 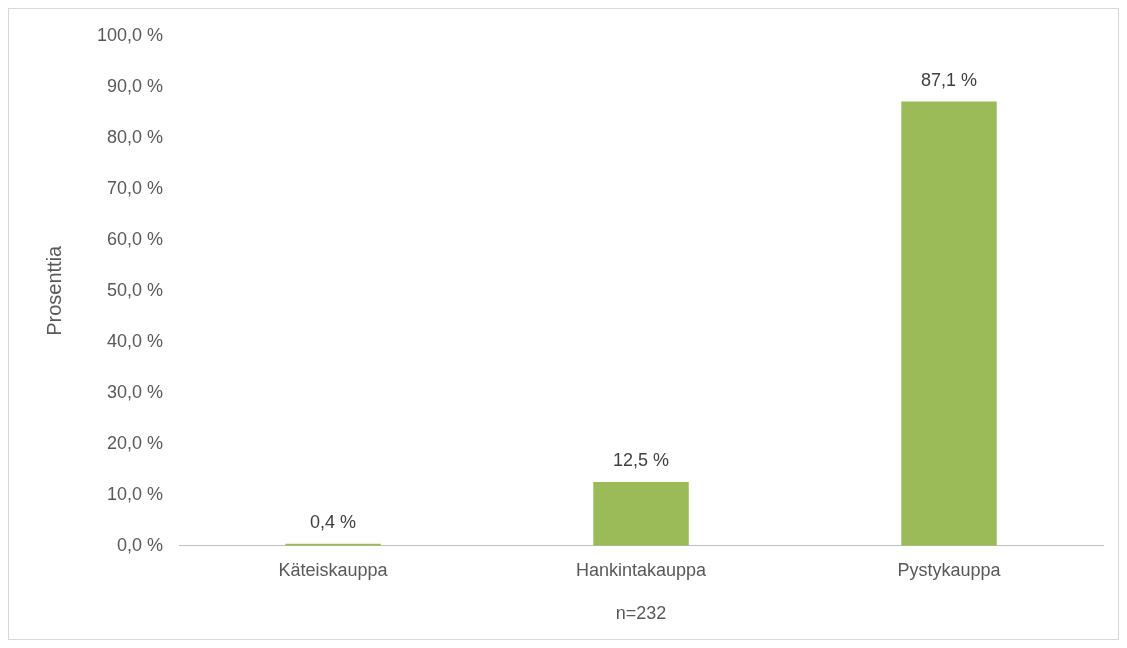 What do you see at coordinates (135, 238) in the screenshot?
I see `y-tick-label: 60,0 %` at bounding box center [135, 238].